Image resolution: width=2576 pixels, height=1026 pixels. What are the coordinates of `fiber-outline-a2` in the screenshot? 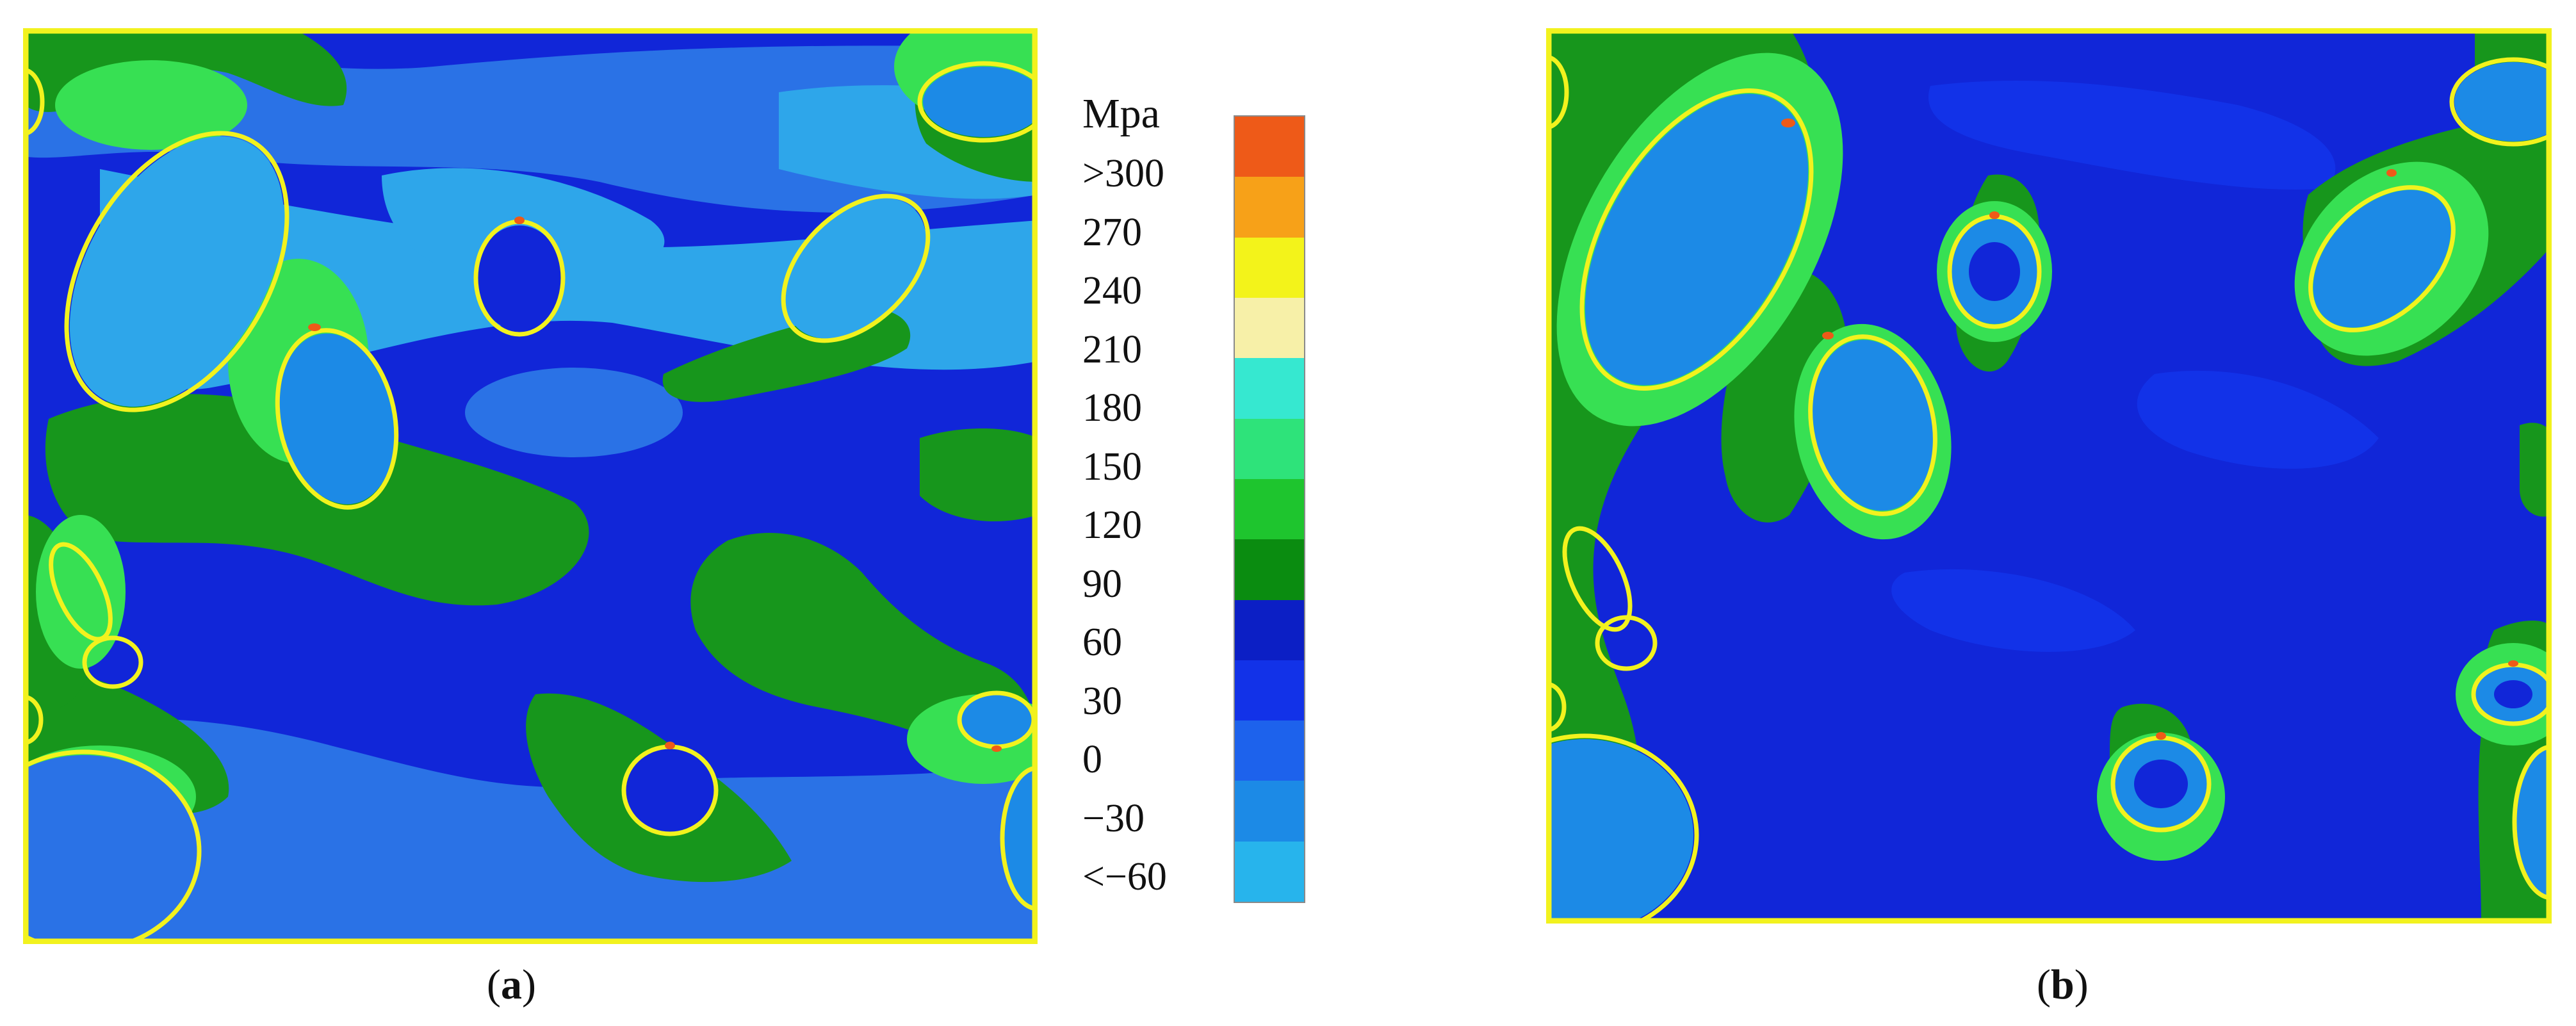 It's located at (176, 271).